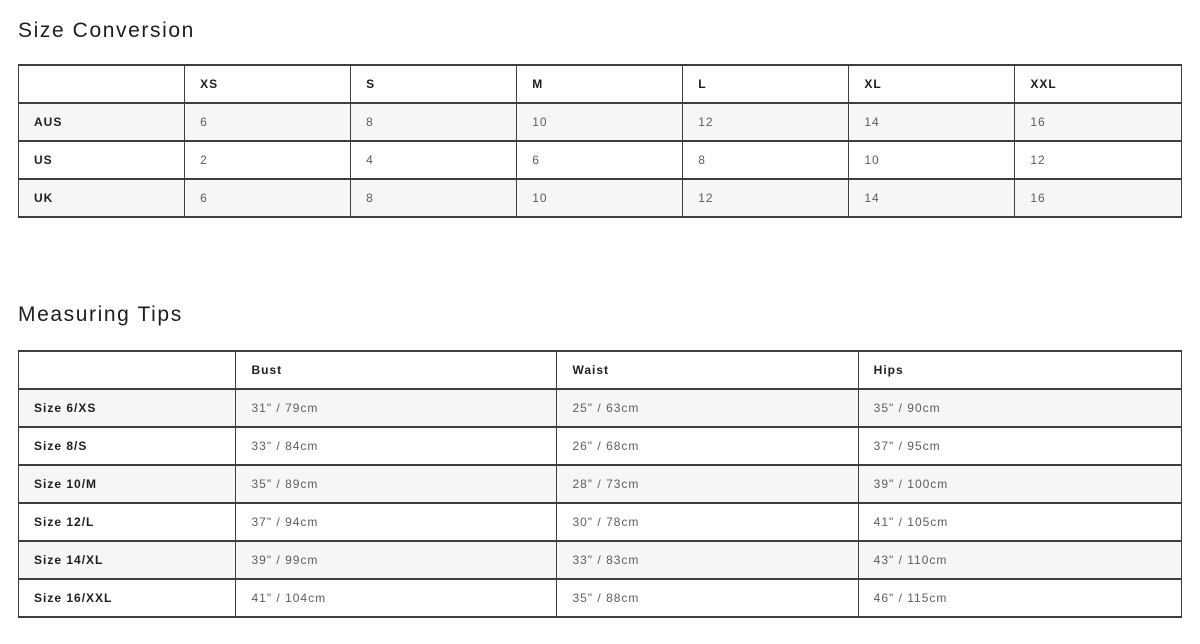  Describe the element at coordinates (127, 370) in the screenshot. I see `measuring-tips-corner-cell` at that location.